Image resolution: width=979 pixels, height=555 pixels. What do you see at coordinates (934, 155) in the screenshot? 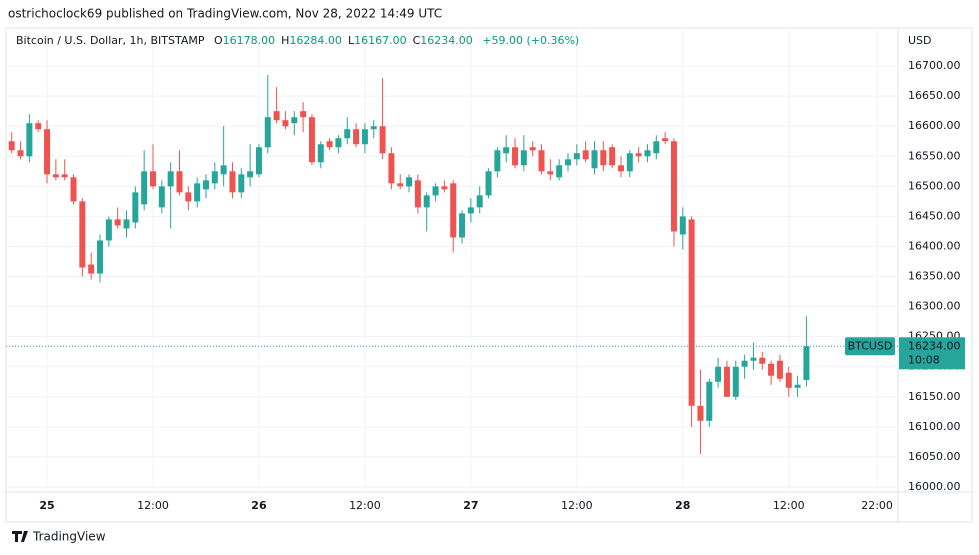
I see `y-tick-label: 16550.00` at bounding box center [934, 155].